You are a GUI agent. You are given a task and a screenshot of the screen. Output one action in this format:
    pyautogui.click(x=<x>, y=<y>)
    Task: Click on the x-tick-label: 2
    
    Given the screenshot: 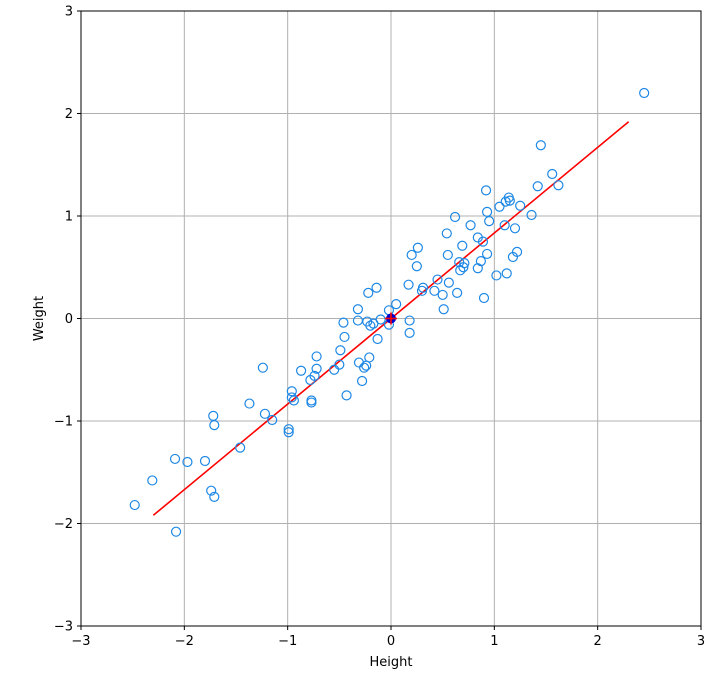 What is the action you would take?
    pyautogui.click(x=598, y=641)
    